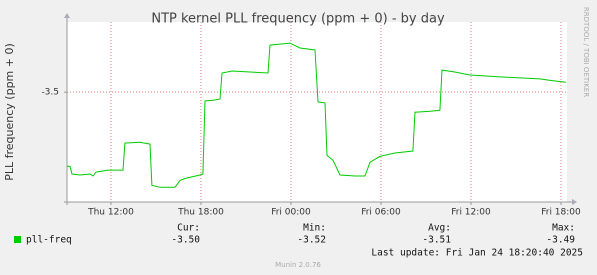  Describe the element at coordinates (110, 213) in the screenshot. I see `x-tick-label: Thu 12:00` at that location.